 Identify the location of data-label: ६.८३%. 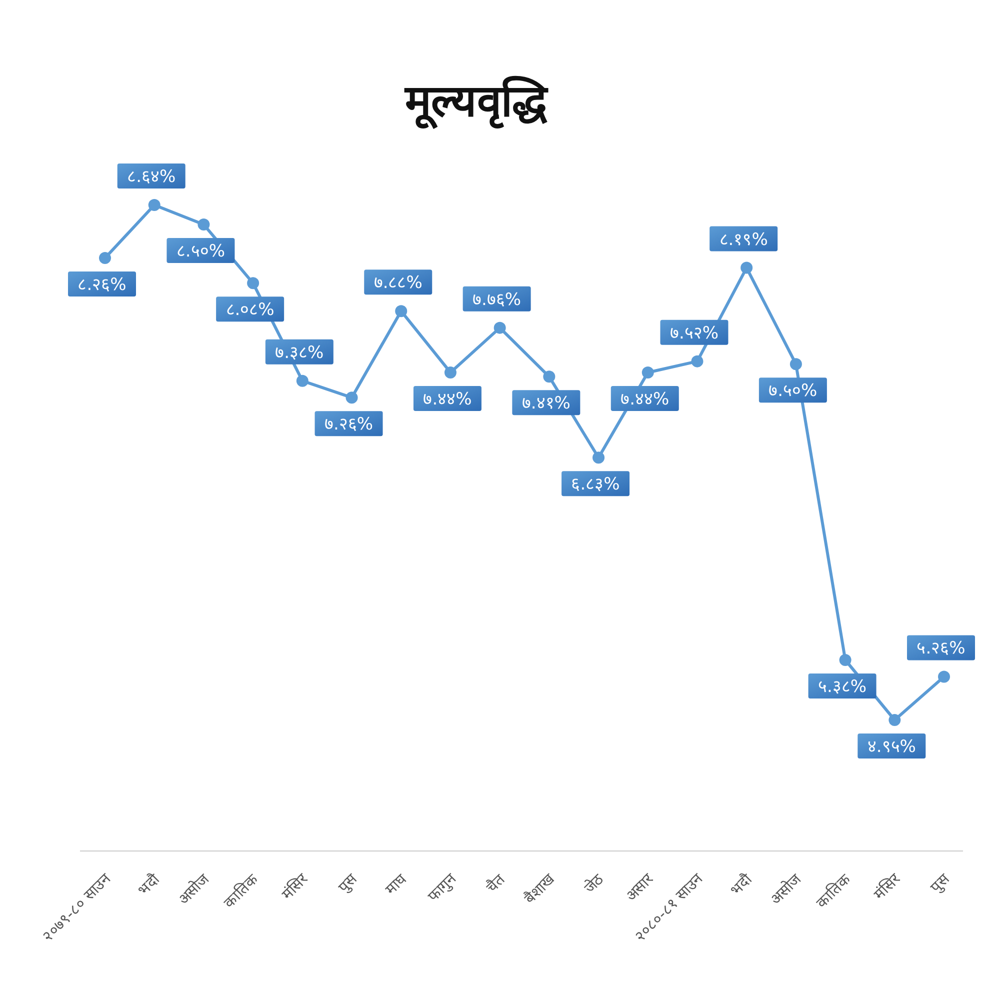
(595, 484).